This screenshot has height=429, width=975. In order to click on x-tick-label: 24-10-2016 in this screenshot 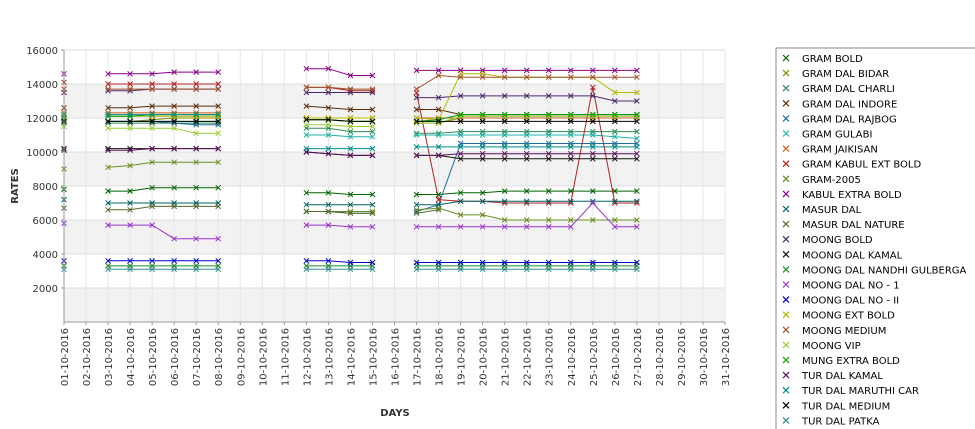, I will do `click(572, 357)`.